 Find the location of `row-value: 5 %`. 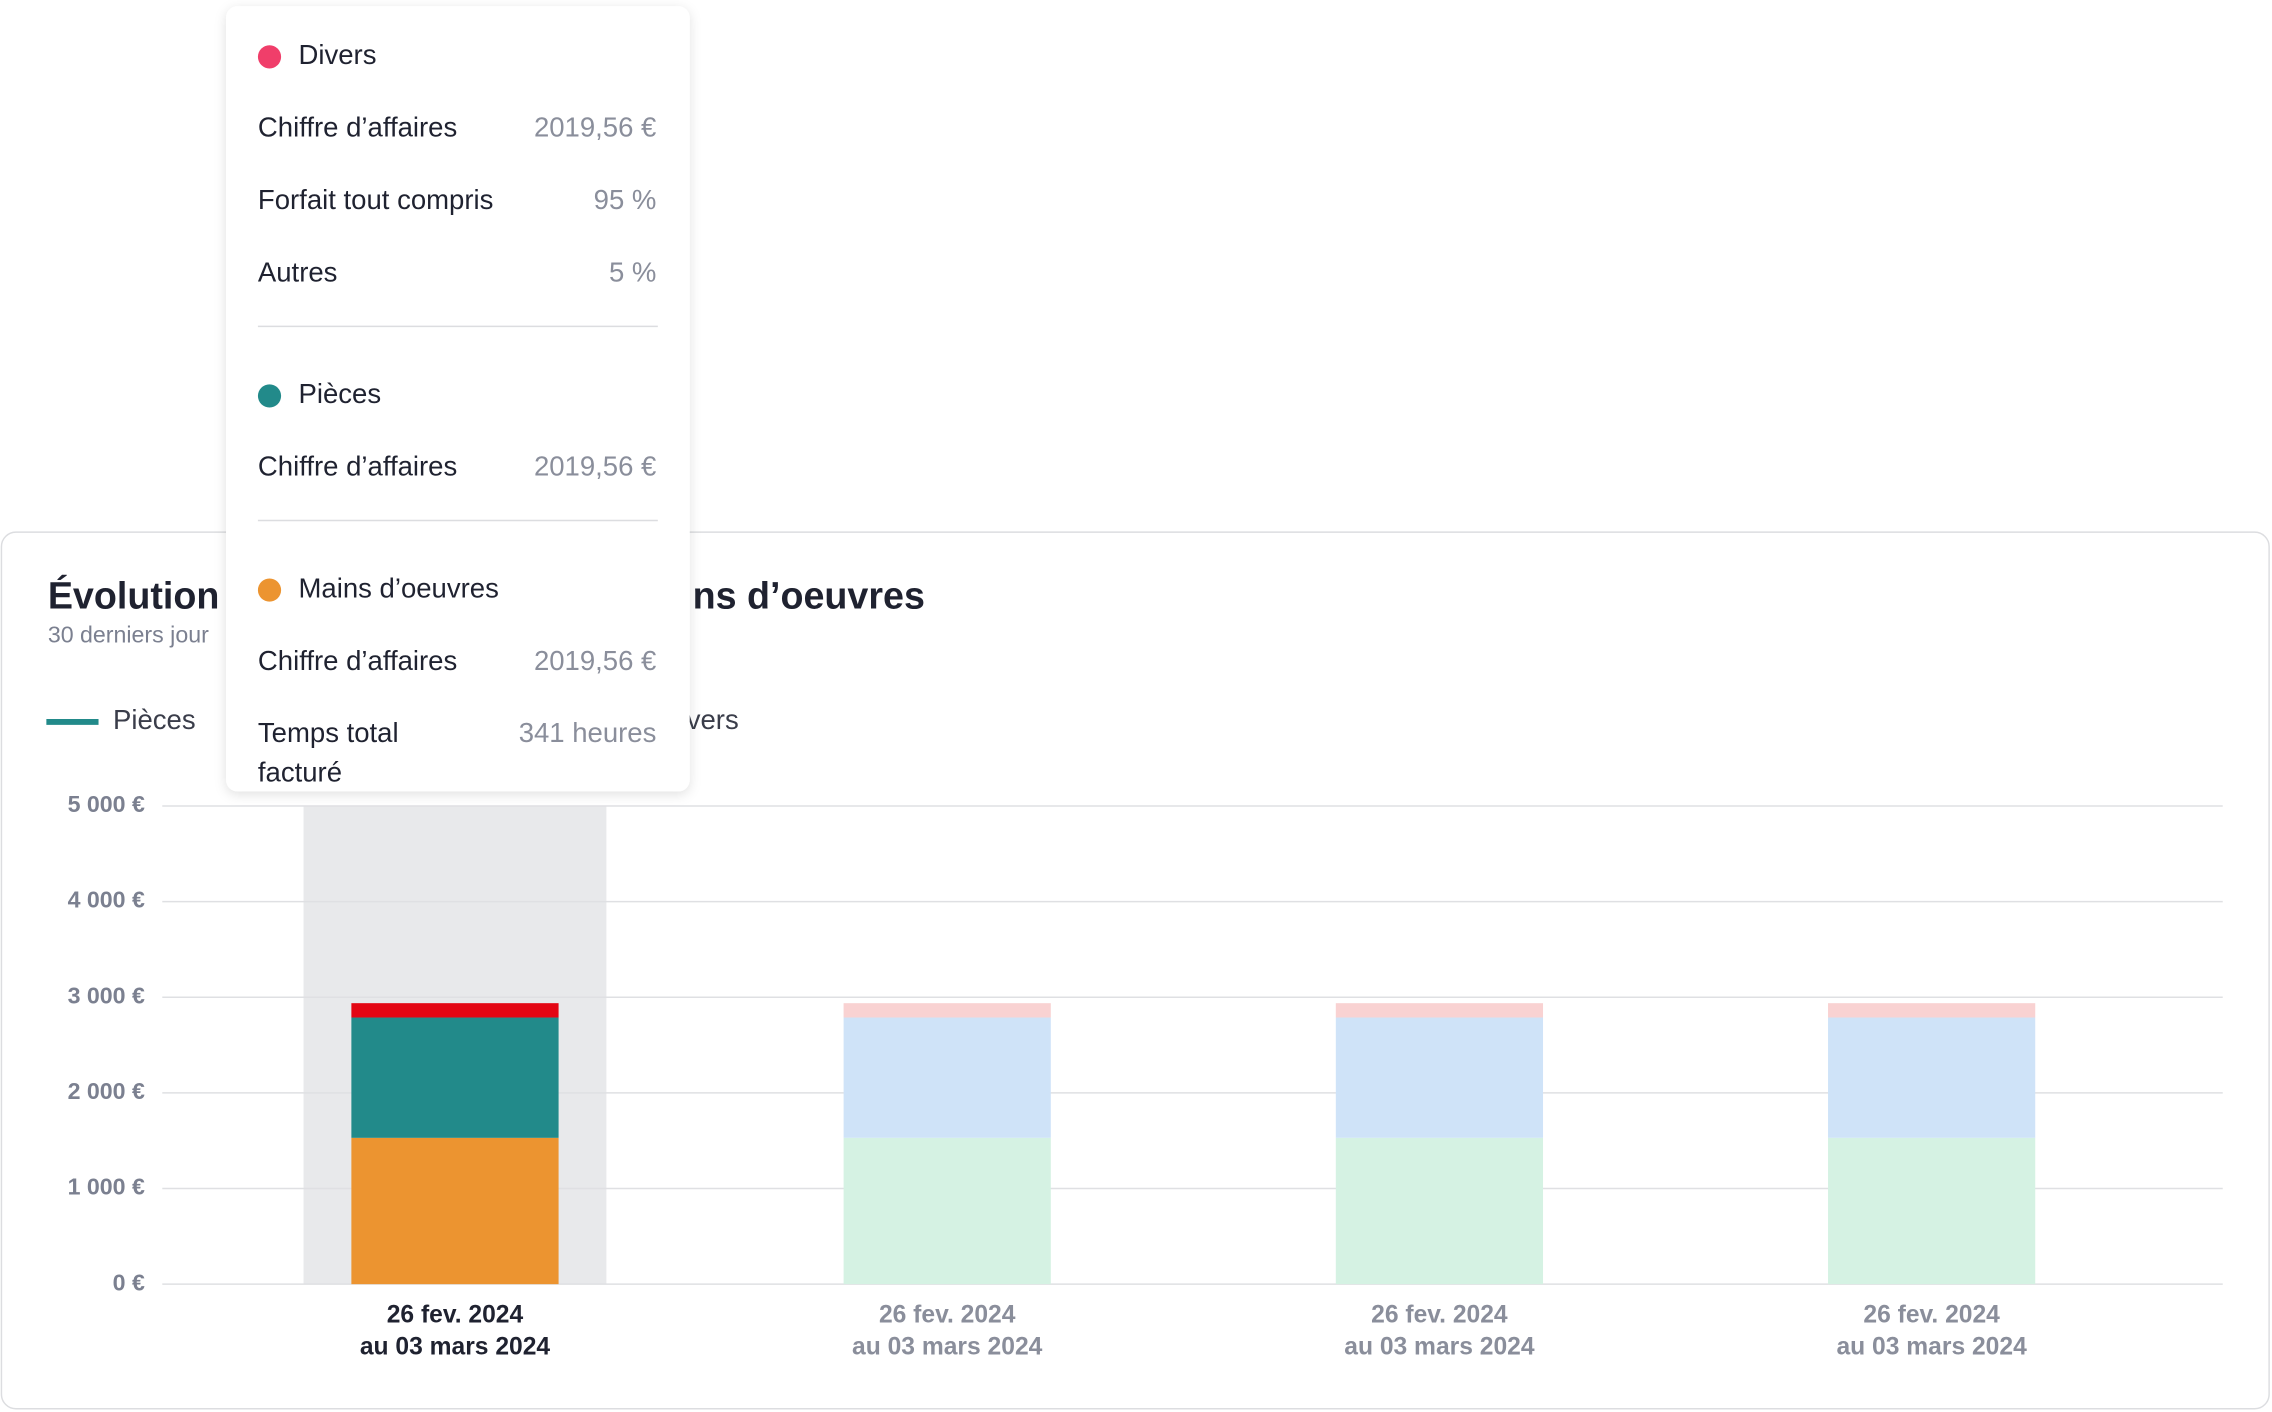

row-value: 5 % is located at coordinates (632, 271).